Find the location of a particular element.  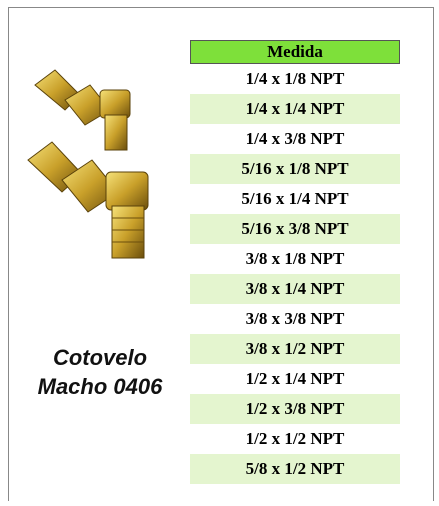

product-image is located at coordinates (88, 164).